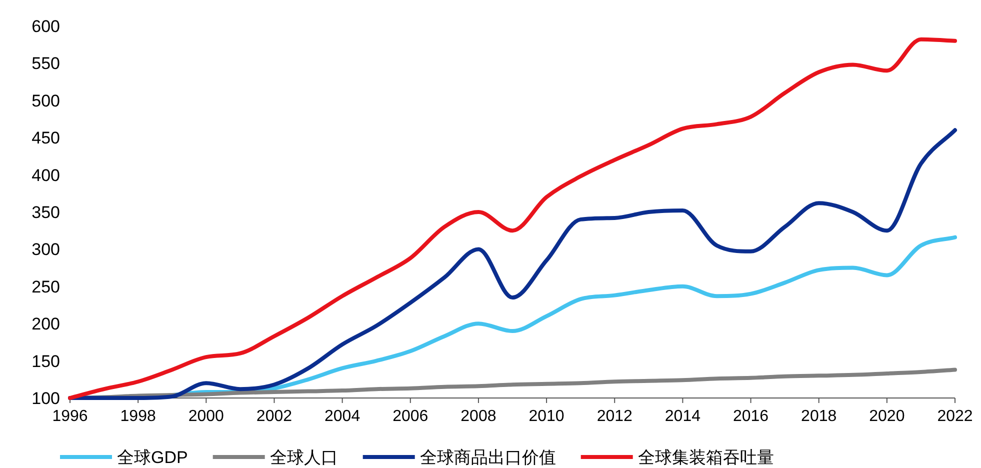 This screenshot has height=468, width=981. What do you see at coordinates (887, 416) in the screenshot?
I see `x-tick-label: 2020` at bounding box center [887, 416].